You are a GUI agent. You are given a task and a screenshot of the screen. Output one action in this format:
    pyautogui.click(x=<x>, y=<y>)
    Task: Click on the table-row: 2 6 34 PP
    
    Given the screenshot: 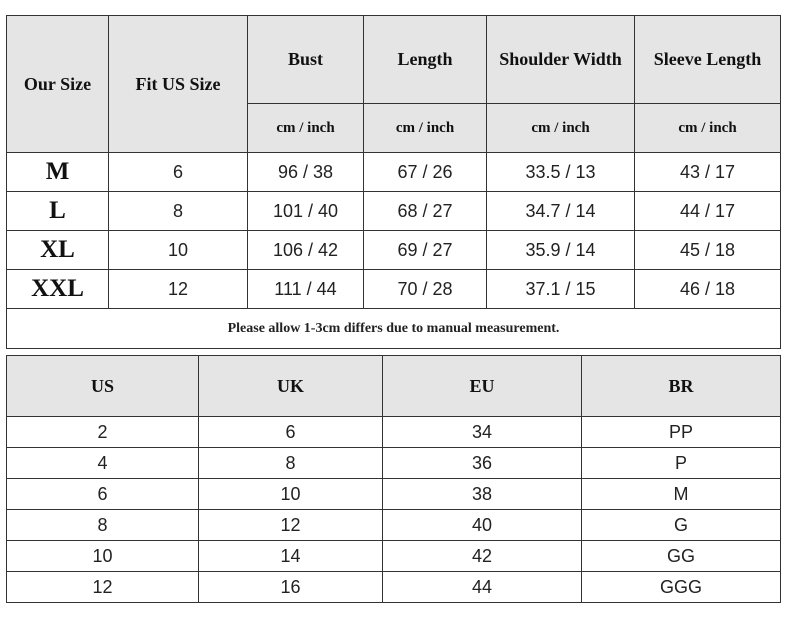 What is the action you would take?
    pyautogui.click(x=393, y=432)
    